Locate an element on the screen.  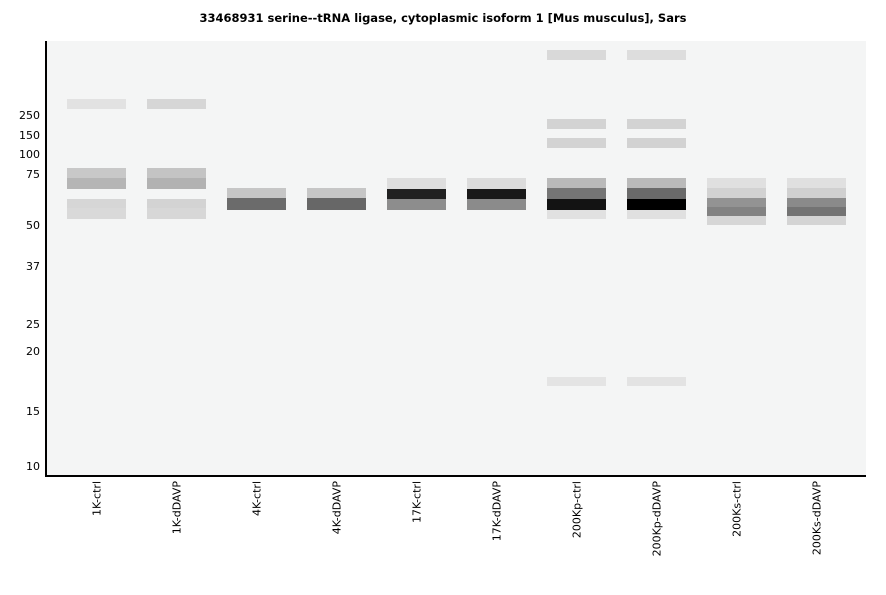
x-tick-label: 4K-dDAVP is located at coordinates (336, 508).